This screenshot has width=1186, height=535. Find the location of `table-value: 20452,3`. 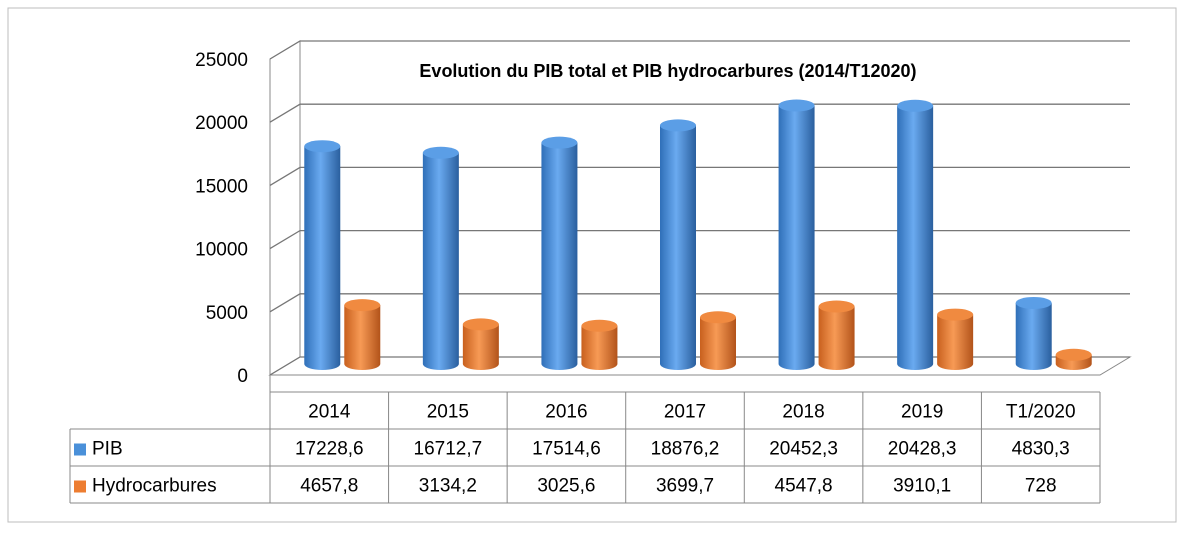

table-value: 20452,3 is located at coordinates (803, 449).